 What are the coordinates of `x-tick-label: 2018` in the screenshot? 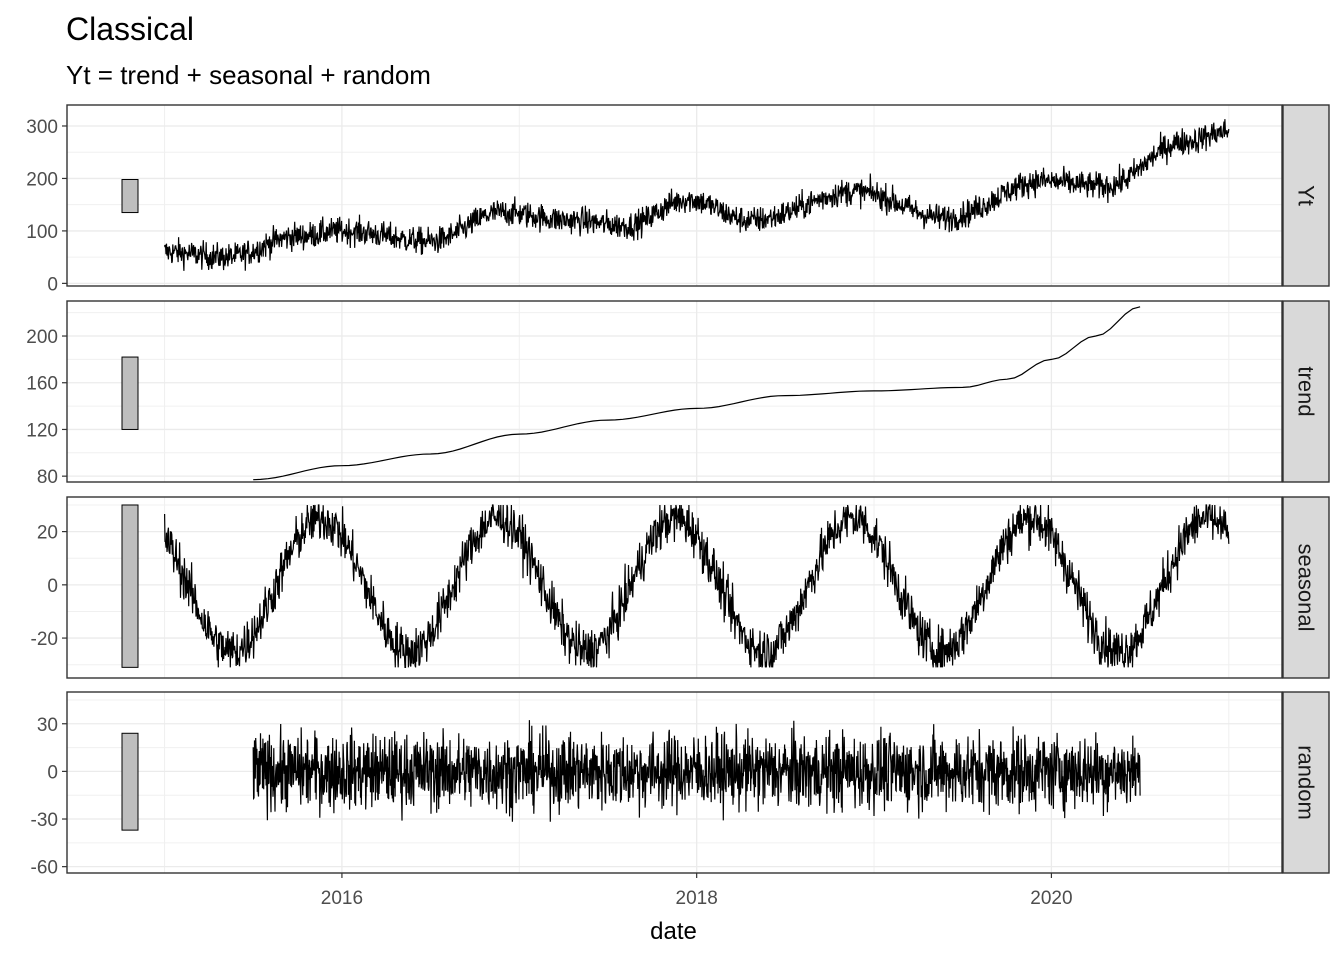 It's located at (697, 898).